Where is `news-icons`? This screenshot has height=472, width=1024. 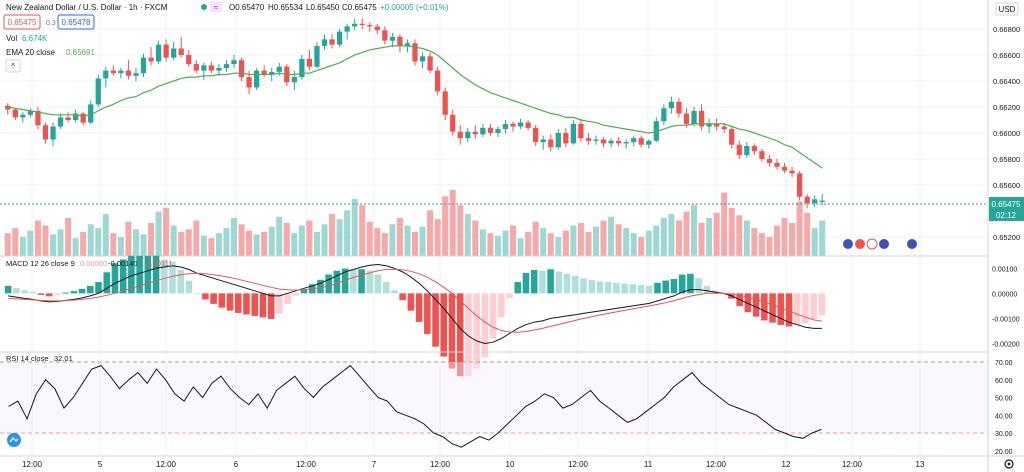 news-icons is located at coordinates (880, 244).